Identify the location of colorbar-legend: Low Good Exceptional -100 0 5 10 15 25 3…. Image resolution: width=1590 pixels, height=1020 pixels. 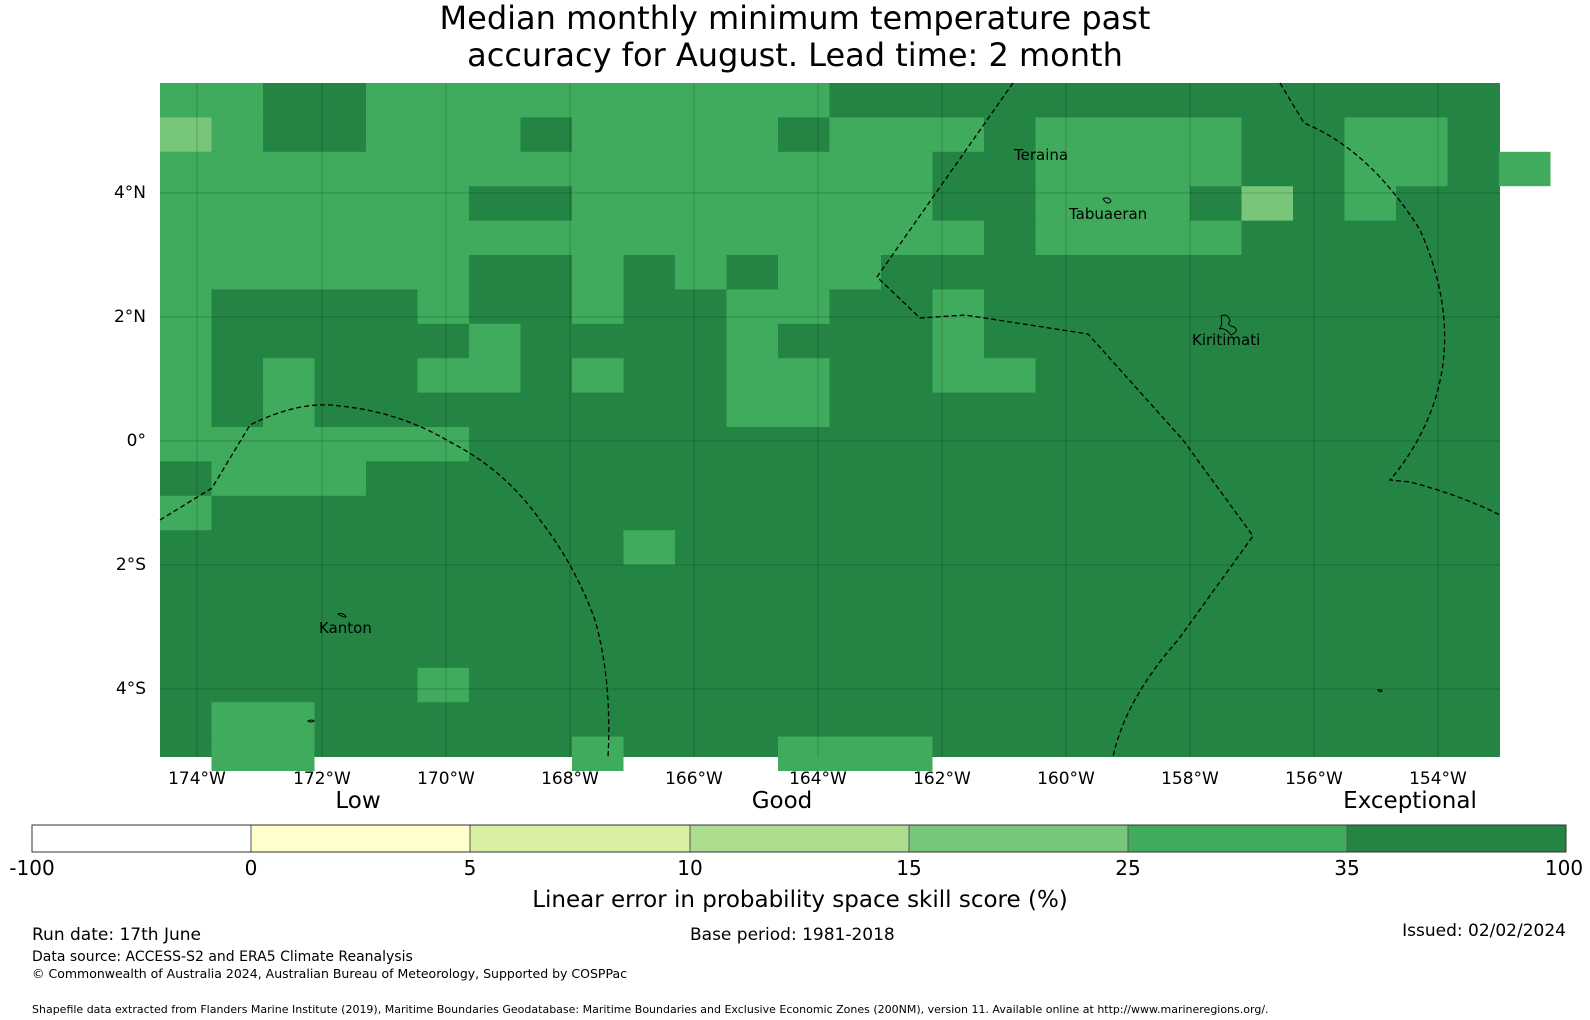
(796, 850).